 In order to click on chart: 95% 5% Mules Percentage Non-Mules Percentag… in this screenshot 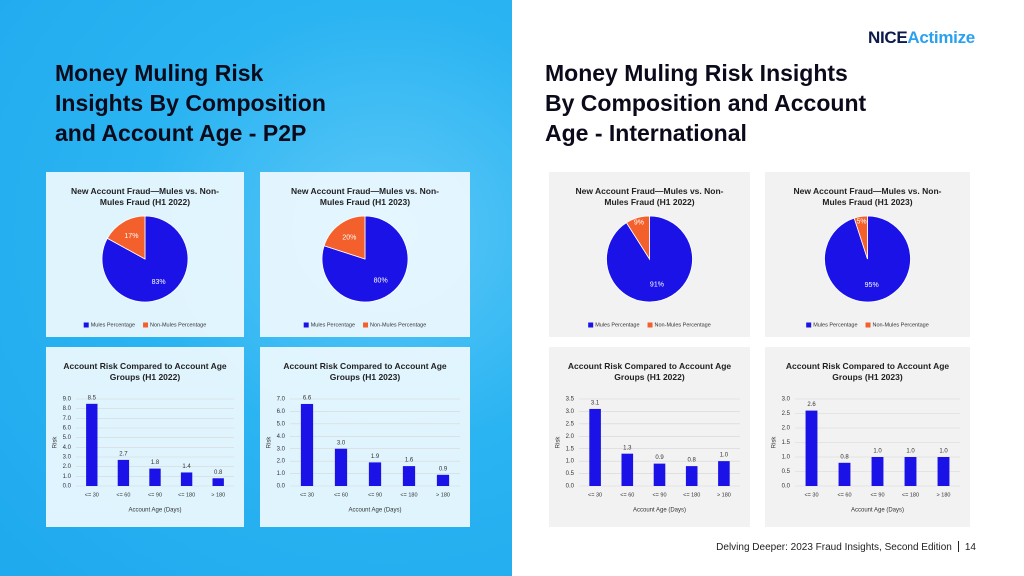, I will do `click(867, 271)`.